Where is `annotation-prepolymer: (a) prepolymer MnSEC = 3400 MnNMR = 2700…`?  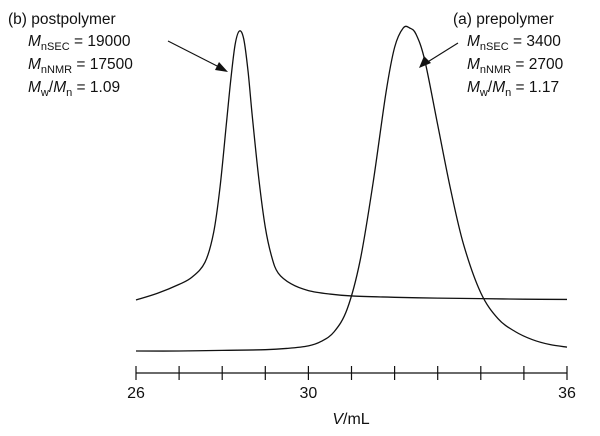
annotation-prepolymer: (a) prepolymer MnSEC = 3400 MnNMR = 2700… is located at coordinates (491, 55).